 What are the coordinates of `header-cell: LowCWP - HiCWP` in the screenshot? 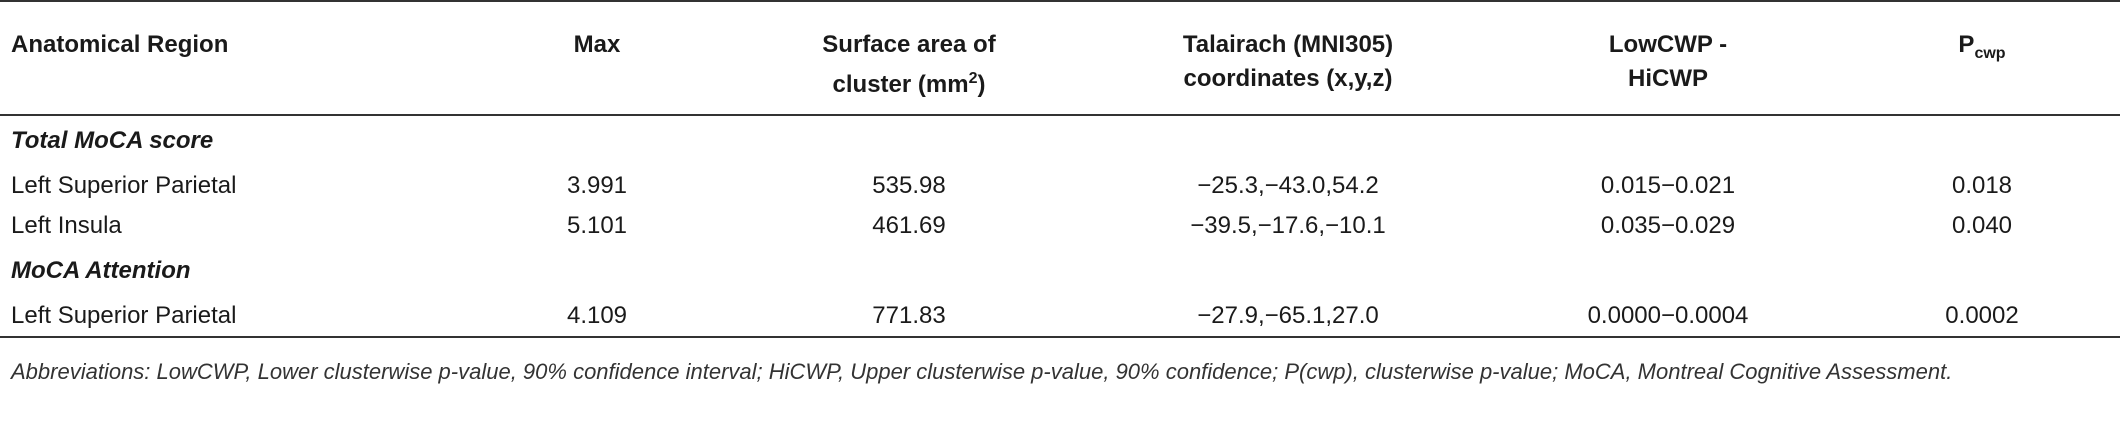 It's located at (1668, 58).